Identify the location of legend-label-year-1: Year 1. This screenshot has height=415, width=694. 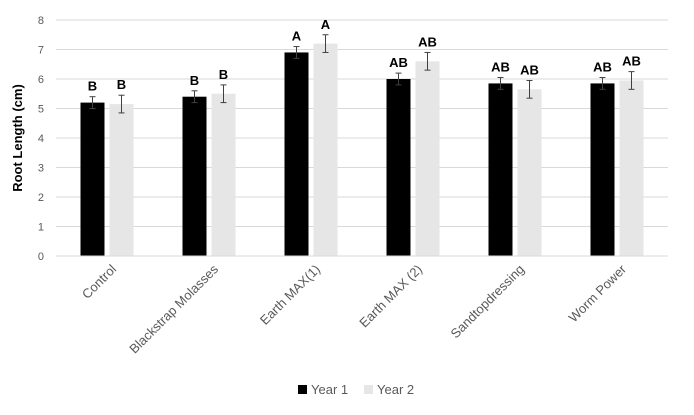
(329, 389).